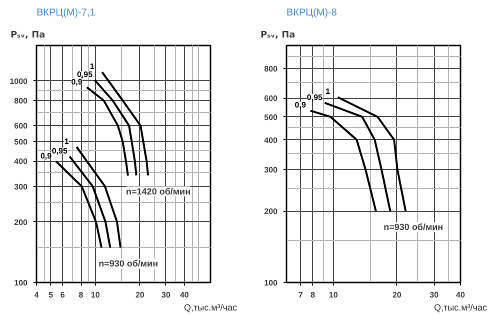 The width and height of the screenshot is (500, 315). I want to click on chart-title: ВКРЦ(М)-8, so click(312, 13).